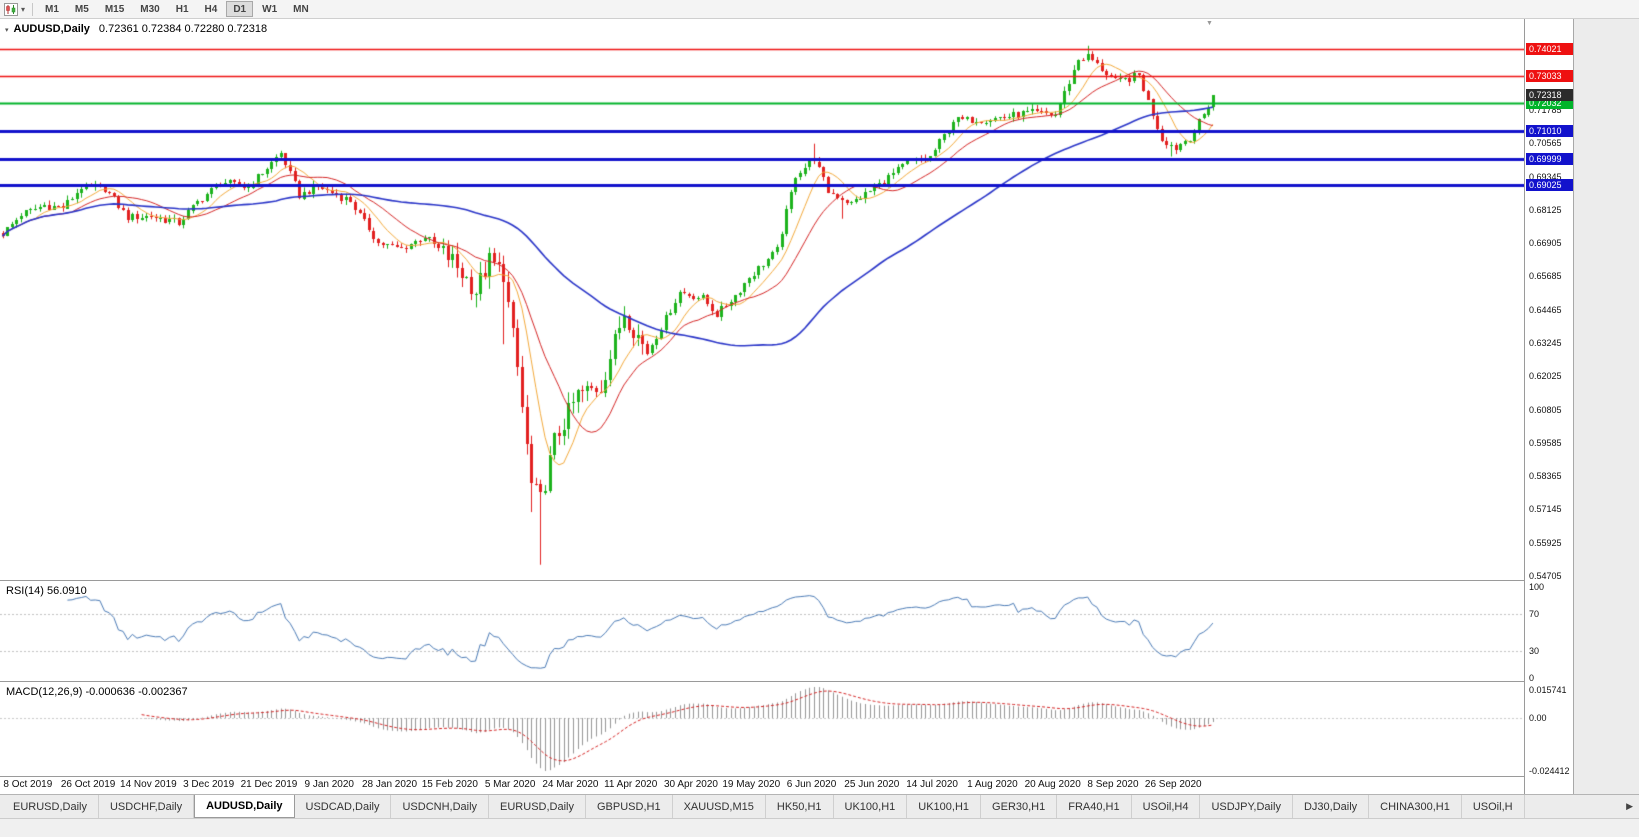  What do you see at coordinates (1545, 409) in the screenshot?
I see `price-axis-label: 0.60805` at bounding box center [1545, 409].